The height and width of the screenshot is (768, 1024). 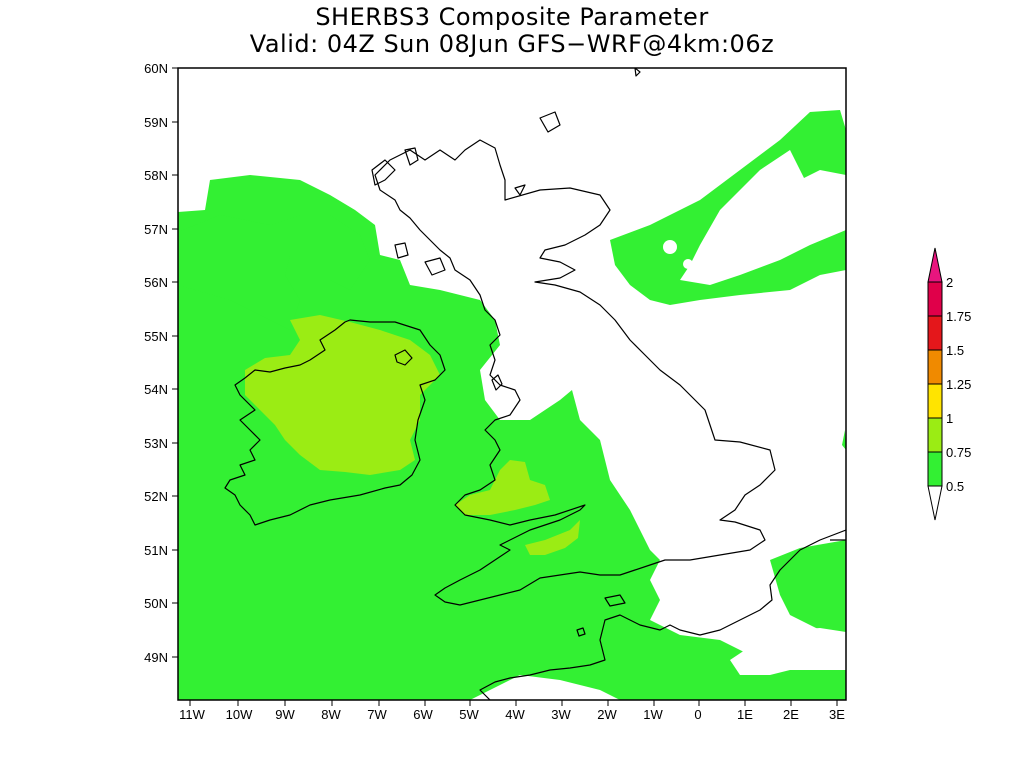 What do you see at coordinates (156, 336) in the screenshot?
I see `lat-label-55n: 55N` at bounding box center [156, 336].